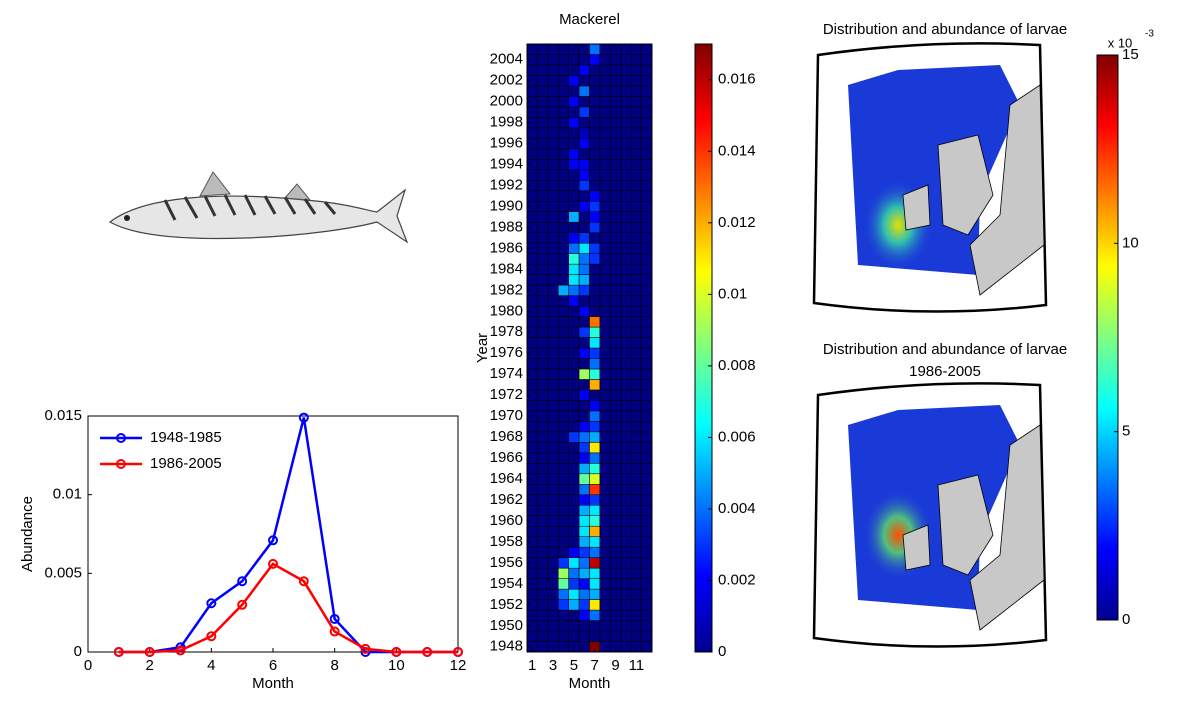  Describe the element at coordinates (973, 190) in the screenshot. I see `land` at that location.